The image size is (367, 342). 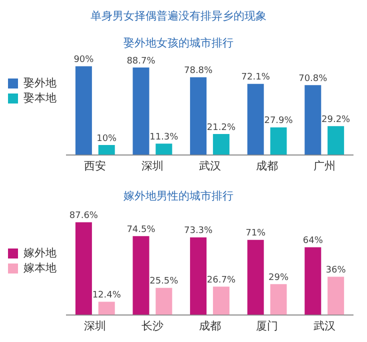 What do you see at coordinates (107, 139) in the screenshot?
I see `data-label: 10%` at bounding box center [107, 139].